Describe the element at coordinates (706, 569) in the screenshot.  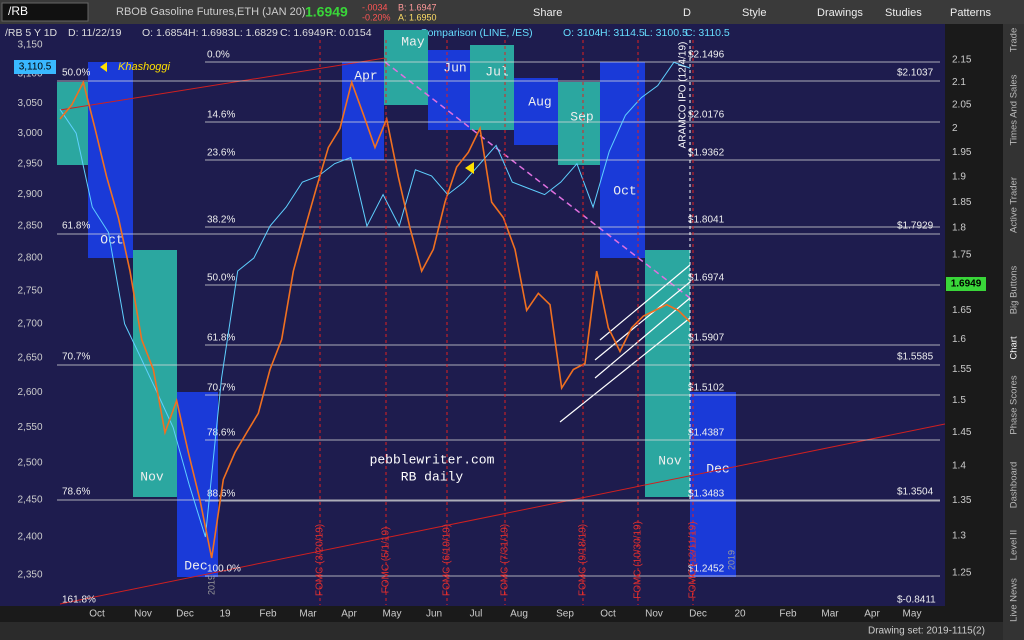
I see `fib-price: $1.2452` at that location.